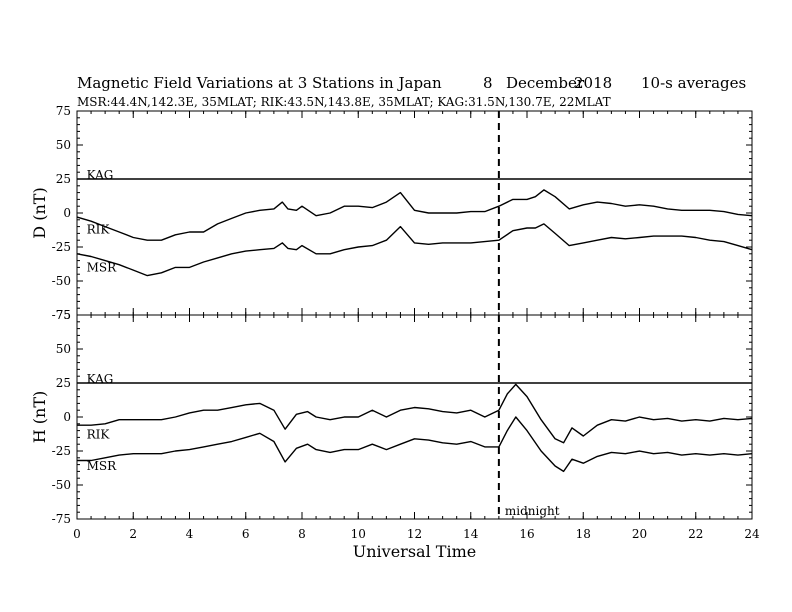 This screenshot has height=612, width=792. I want to click on date-month: December, so click(545, 83).